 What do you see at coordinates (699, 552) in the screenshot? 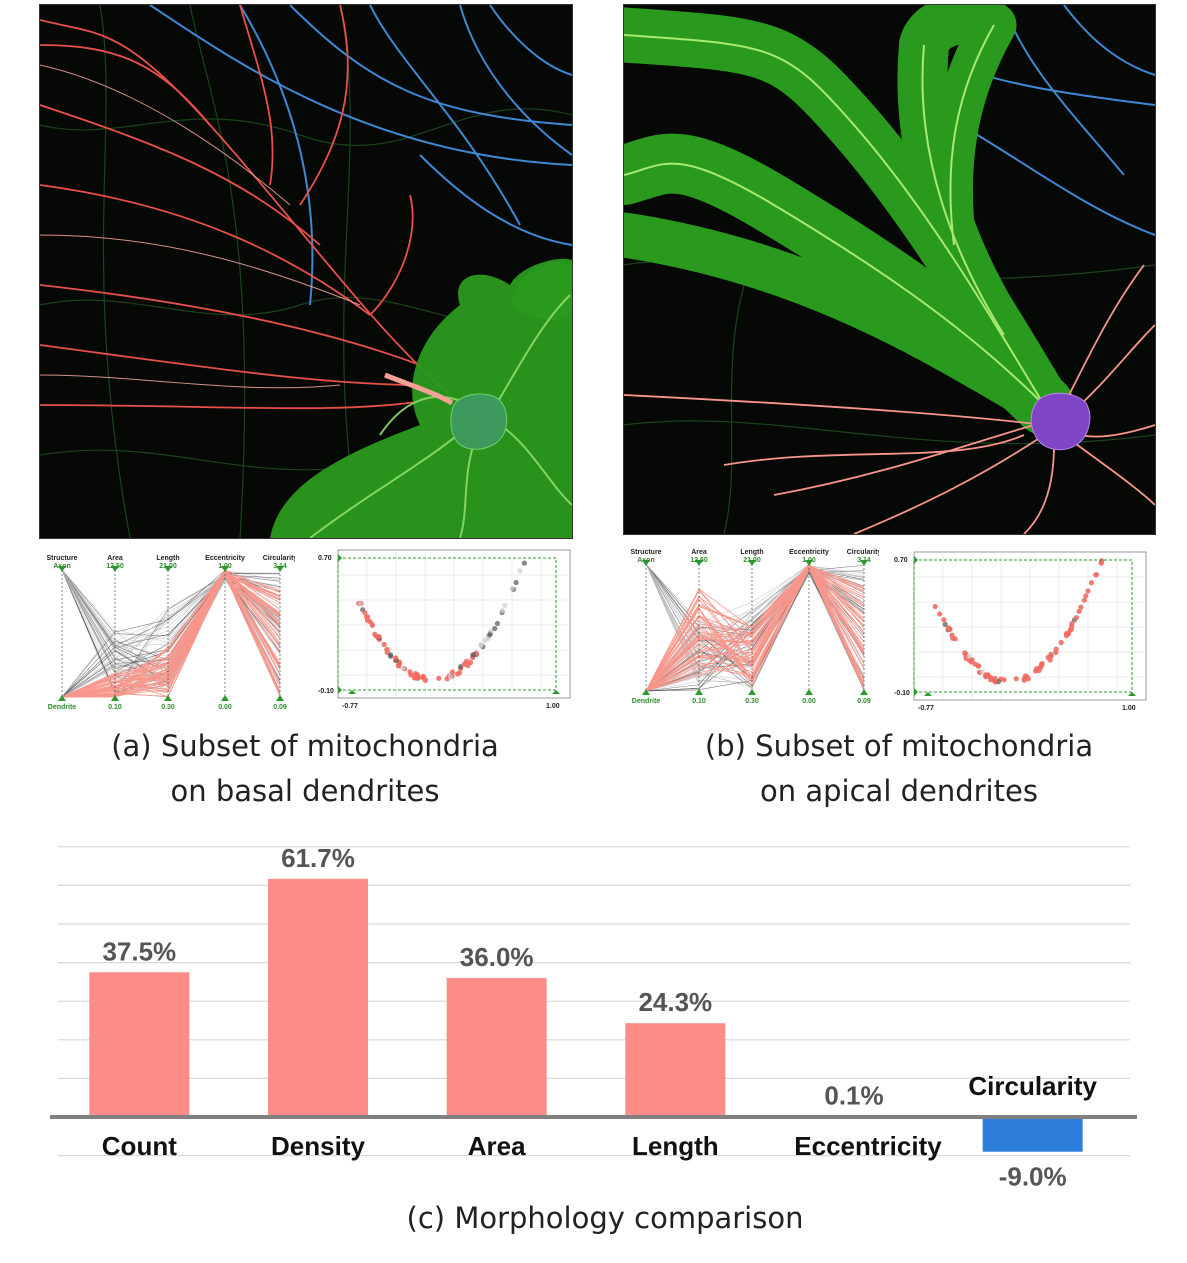
I see `pc-axis-title: Area` at bounding box center [699, 552].